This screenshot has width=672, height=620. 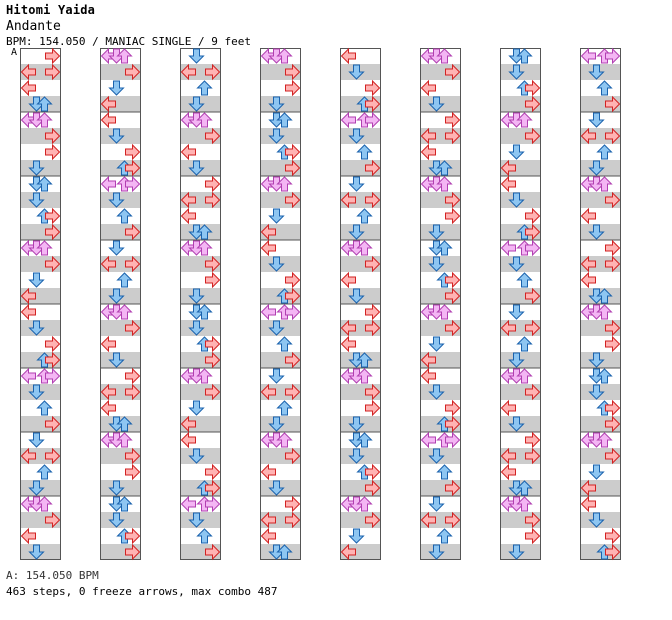 What do you see at coordinates (129, 41) in the screenshot?
I see `chart-meta: BPM: 154.050 / MANIAC SINGLE / 9 feet` at bounding box center [129, 41].